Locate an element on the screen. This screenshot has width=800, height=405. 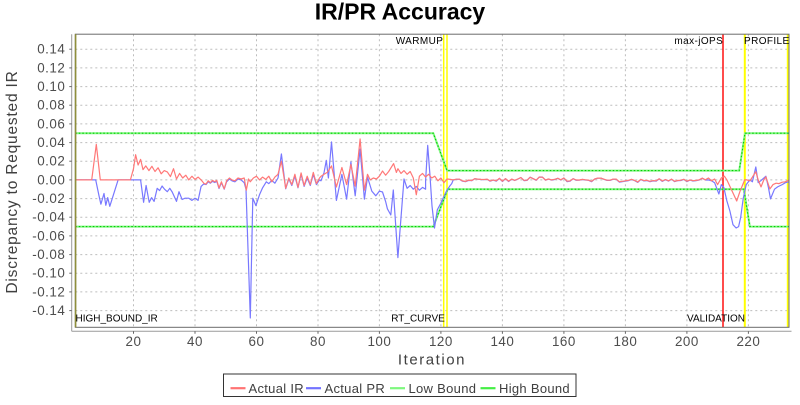
svg-text: 60 is located at coordinates (257, 341).